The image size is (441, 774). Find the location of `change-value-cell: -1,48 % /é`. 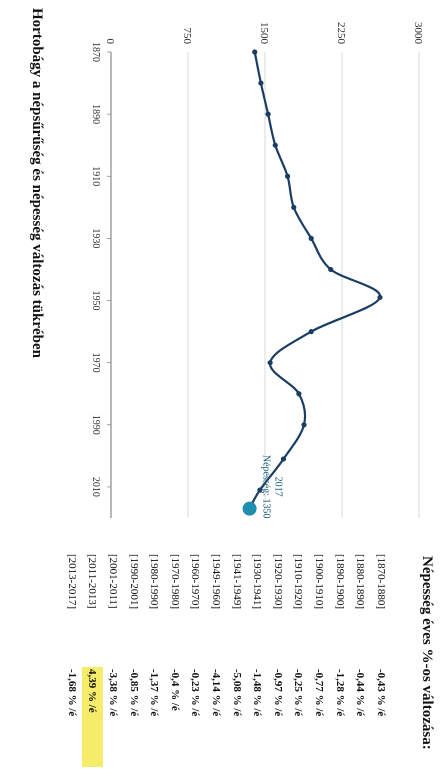

change-value-cell: -1,48 % /é is located at coordinates (257, 692).